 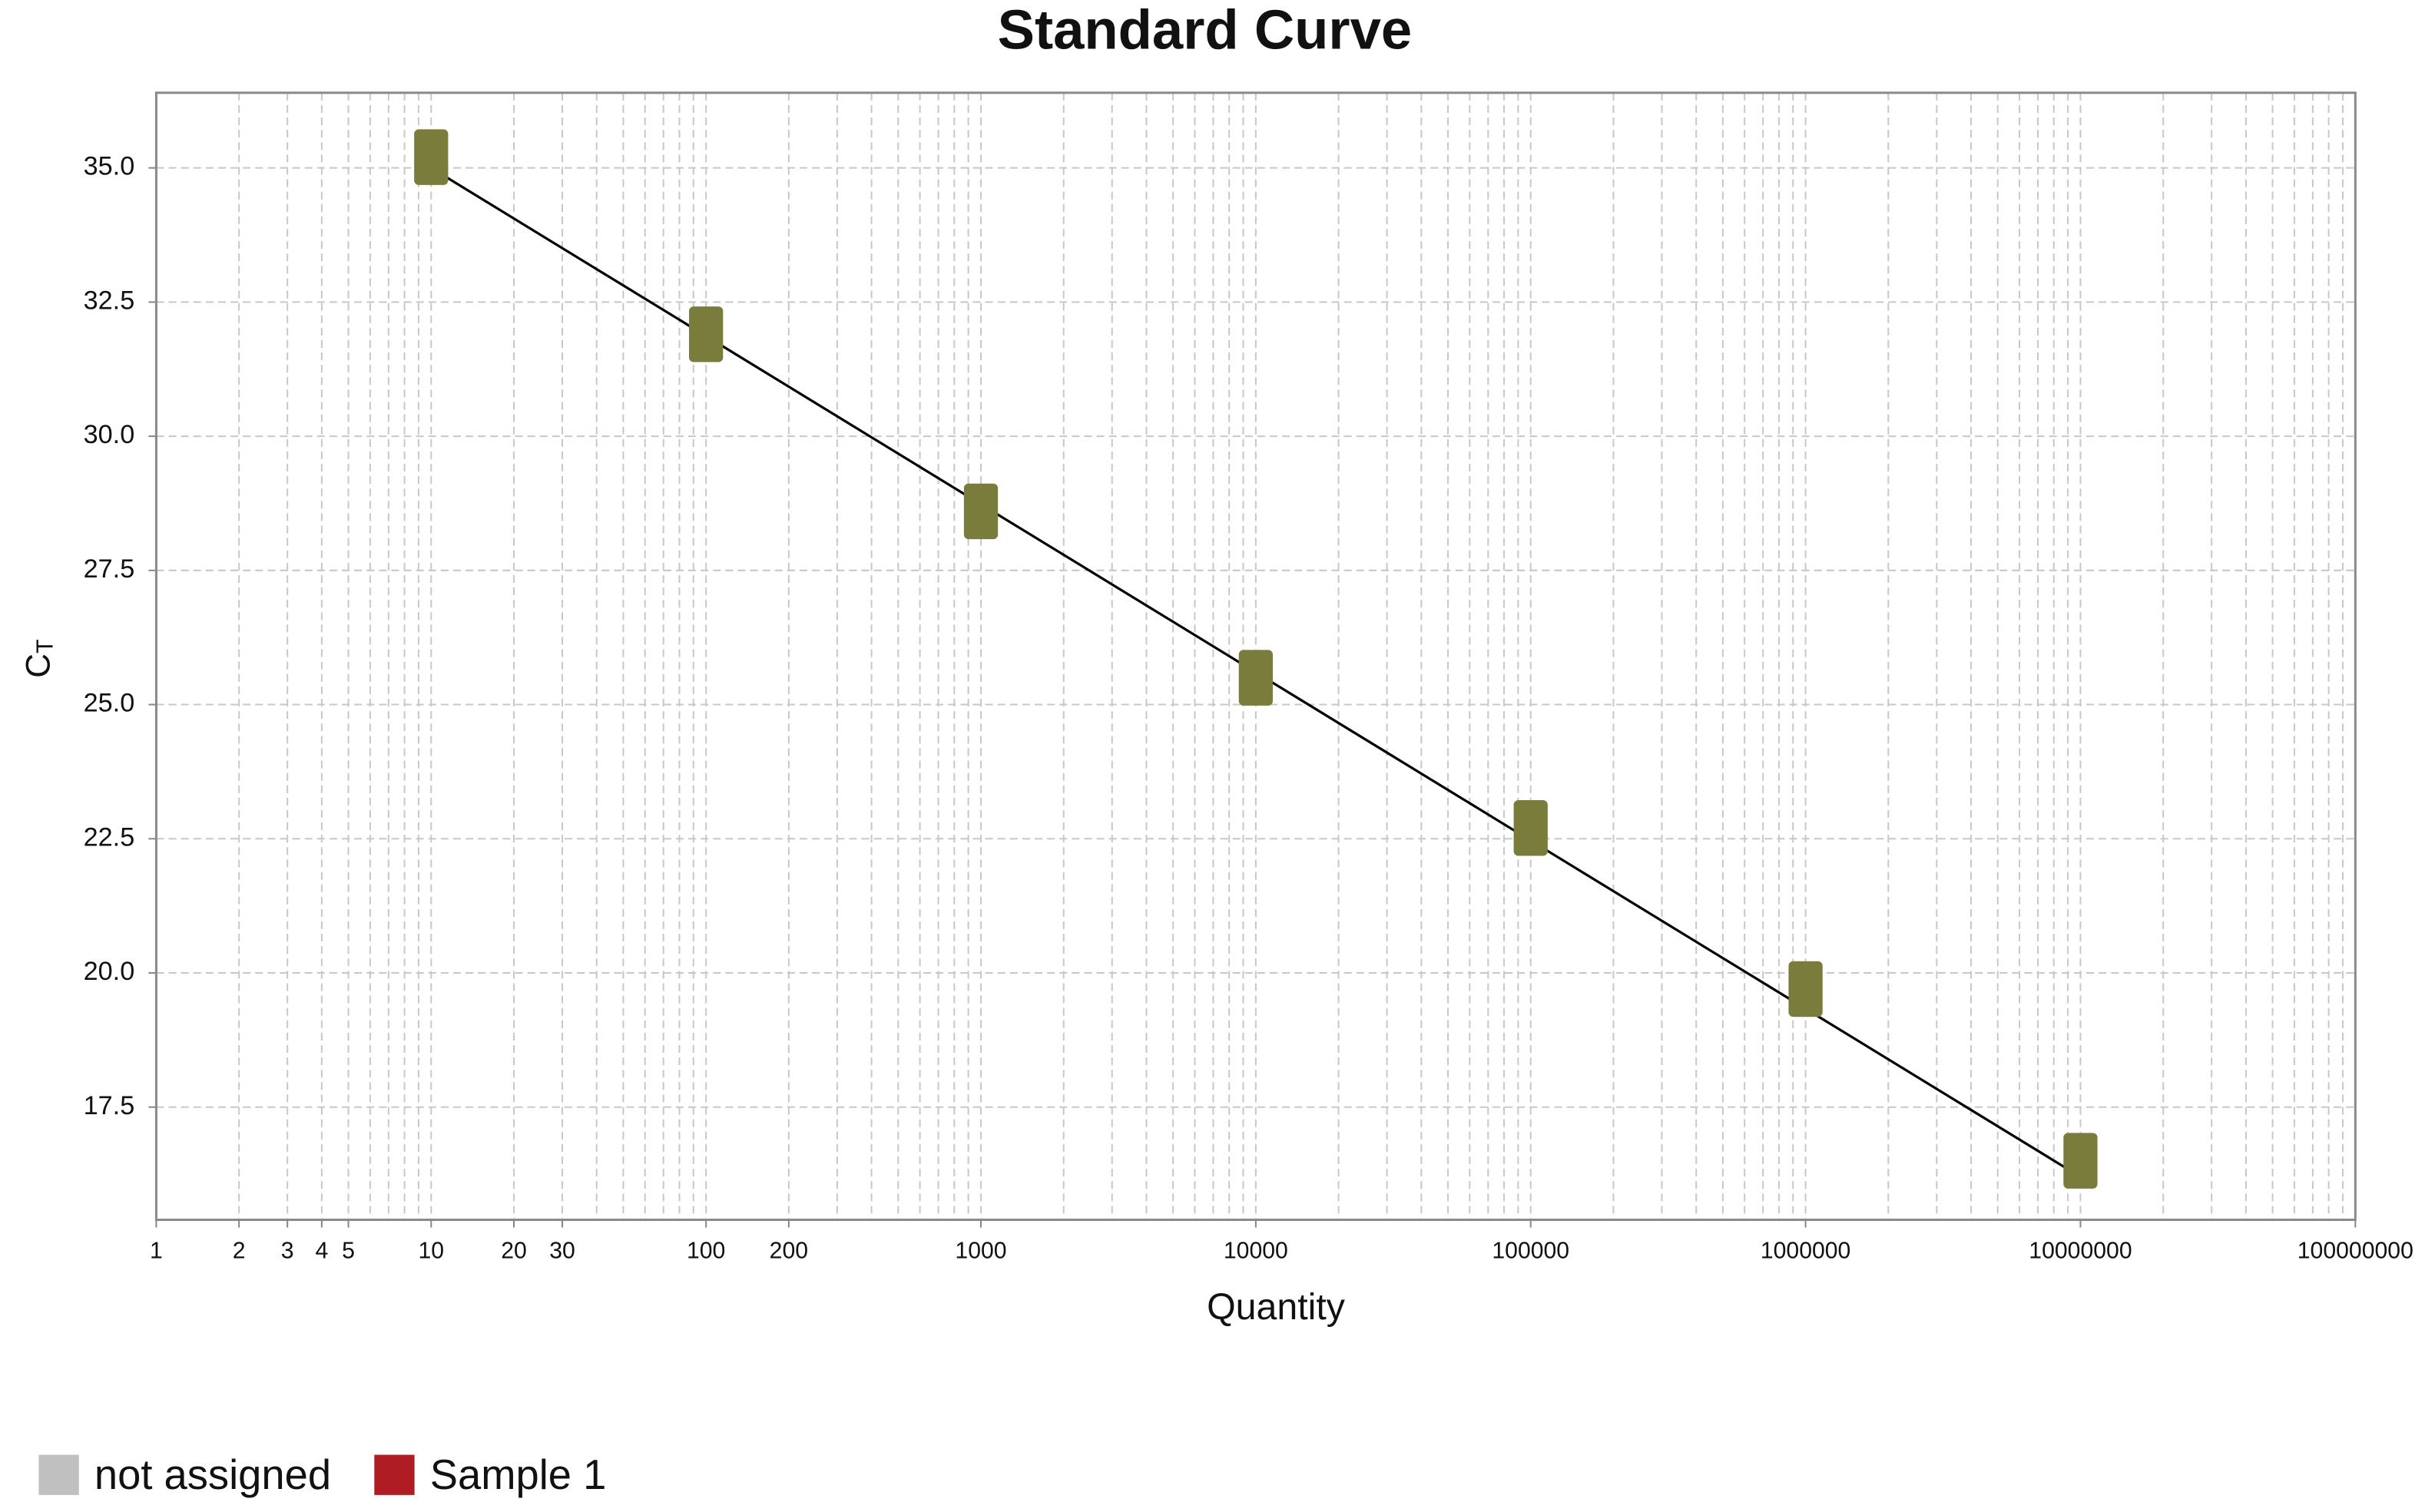 What do you see at coordinates (562, 1251) in the screenshot?
I see `x-tick-label: 30` at bounding box center [562, 1251].